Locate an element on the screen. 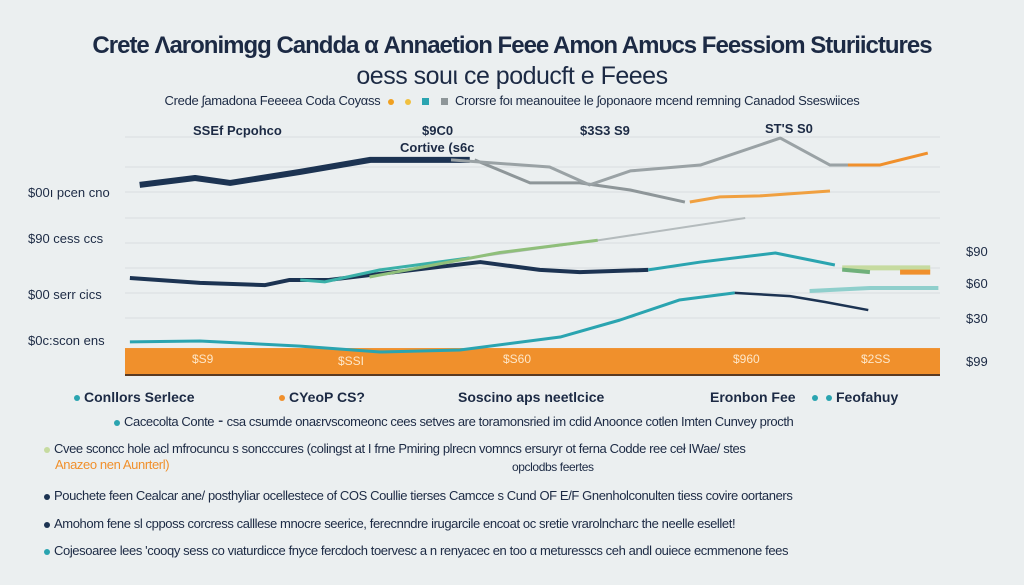 This screenshot has width=1024, height=585. top-label: $9C0 is located at coordinates (438, 130).